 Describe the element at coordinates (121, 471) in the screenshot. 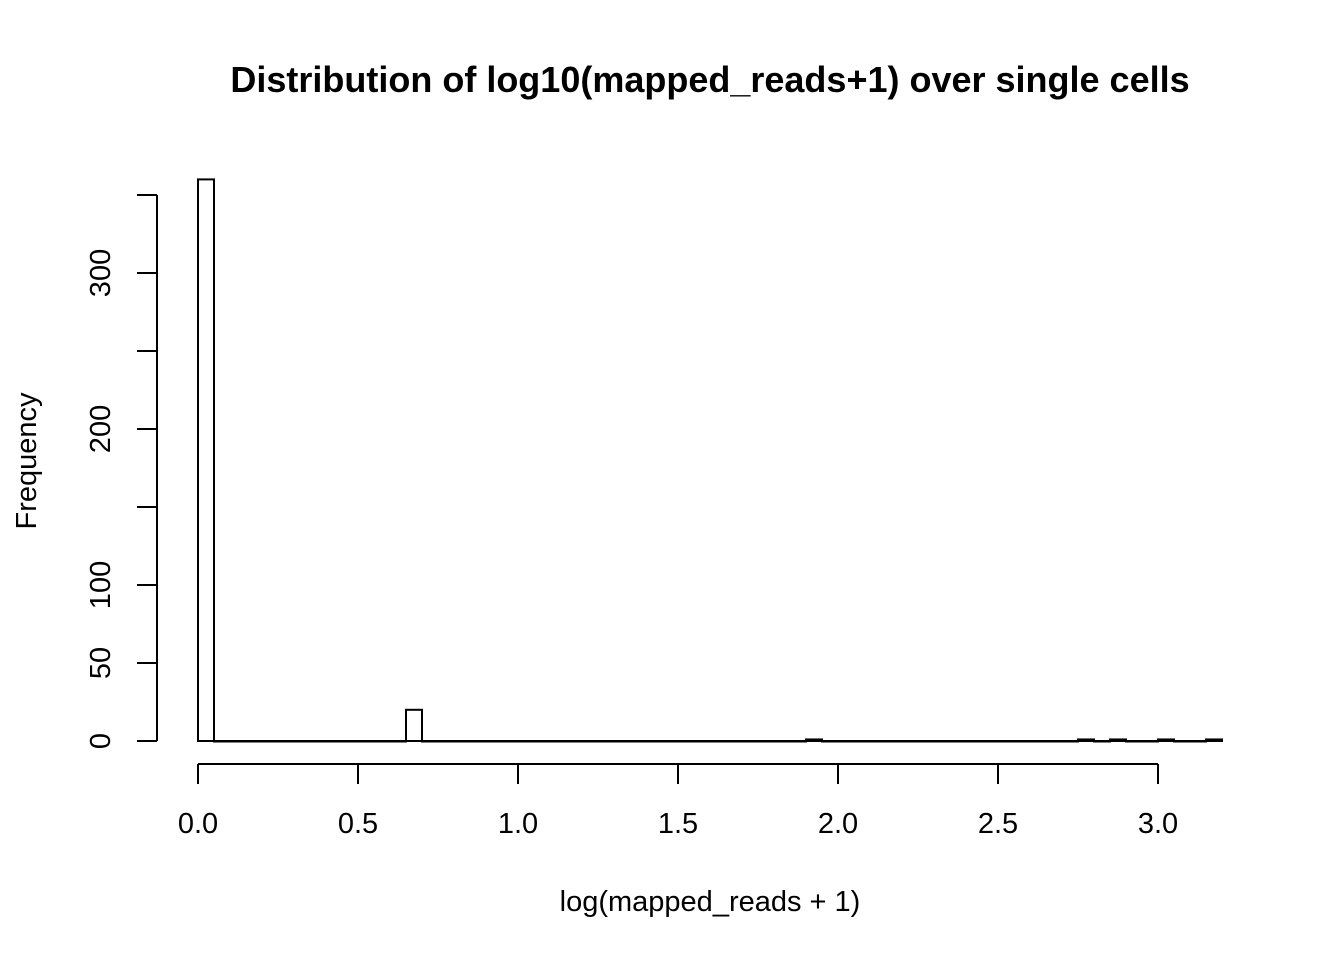

I see `y-axis: 0 50 100 200 300` at that location.